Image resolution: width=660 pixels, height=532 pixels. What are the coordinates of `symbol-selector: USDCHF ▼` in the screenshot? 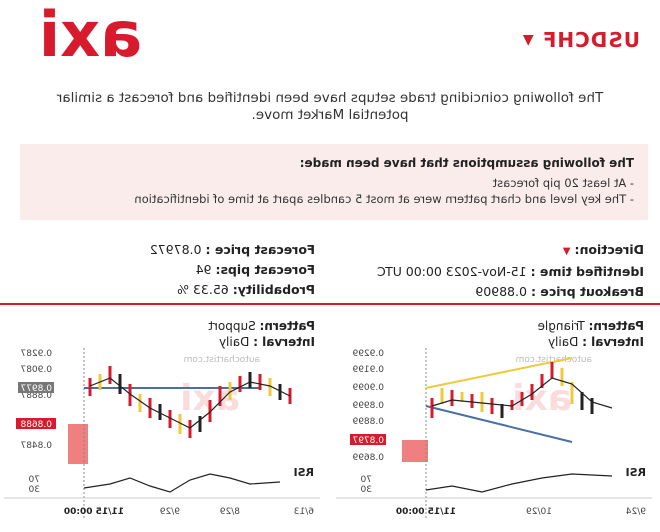 It's located at (581, 40).